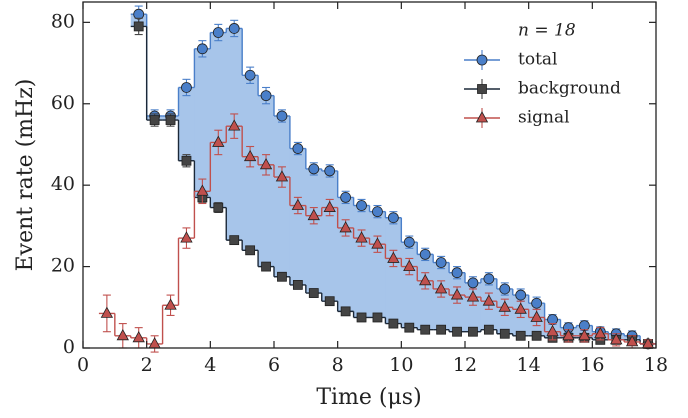 The image size is (688, 418). I want to click on x-tick-label: 6, so click(274, 365).